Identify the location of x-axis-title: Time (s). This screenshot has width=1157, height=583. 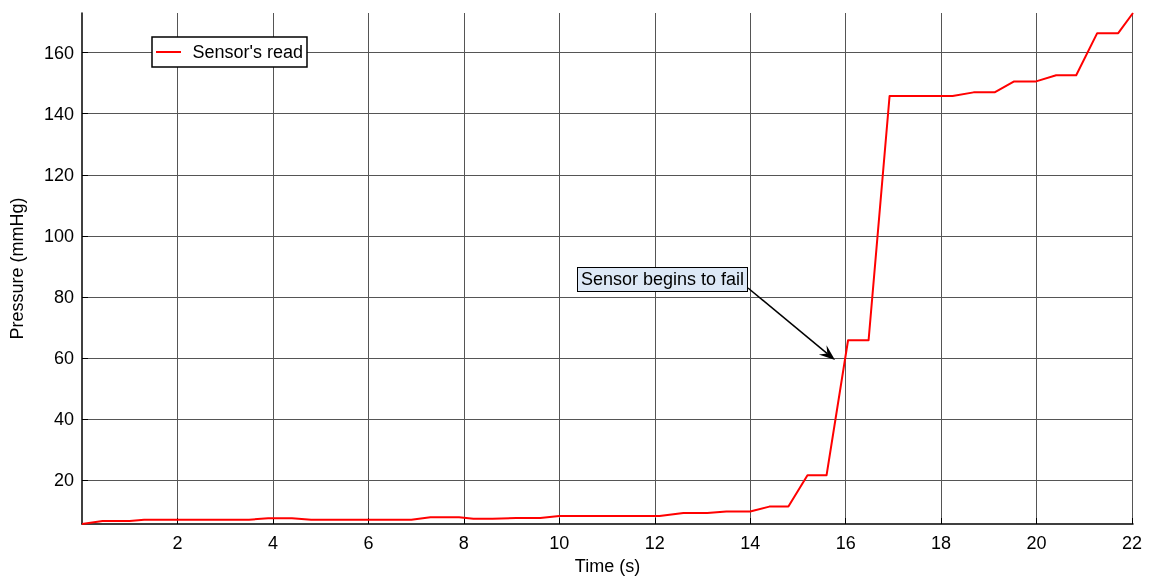
(607, 565).